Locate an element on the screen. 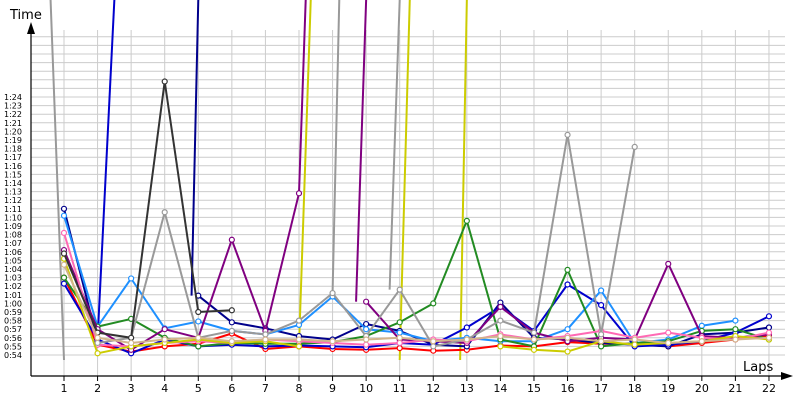 The image size is (800, 400). x-tick-label: 7 is located at coordinates (265, 388).